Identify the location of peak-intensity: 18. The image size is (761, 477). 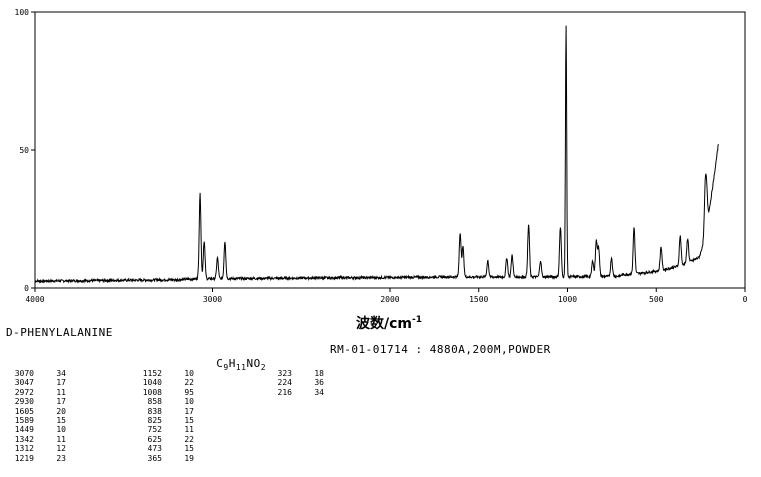
(319, 373).